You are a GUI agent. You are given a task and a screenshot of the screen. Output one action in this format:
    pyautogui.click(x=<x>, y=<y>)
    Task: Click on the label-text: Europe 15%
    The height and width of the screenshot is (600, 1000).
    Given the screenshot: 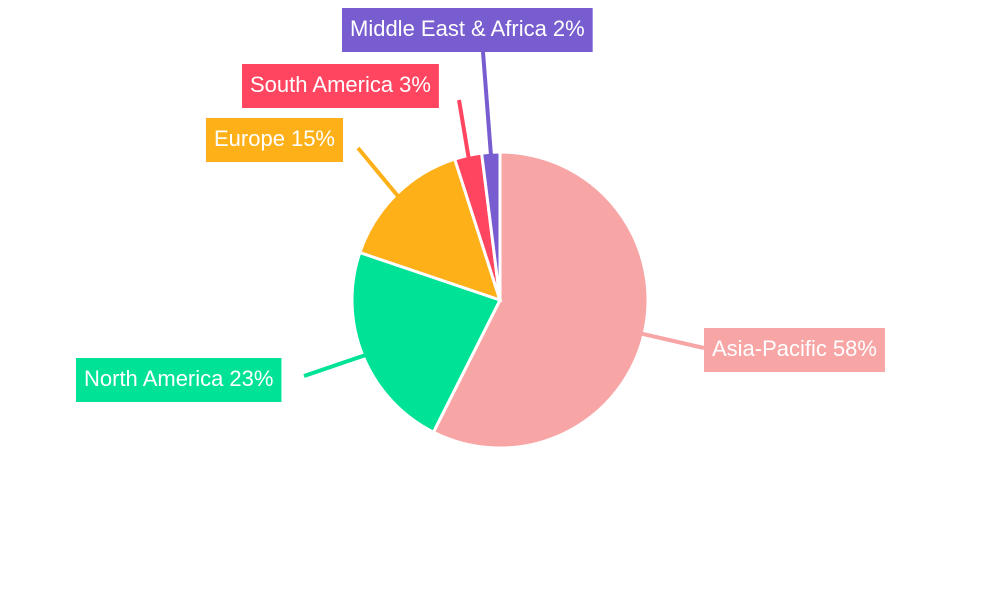 What is the action you would take?
    pyautogui.click(x=274, y=138)
    